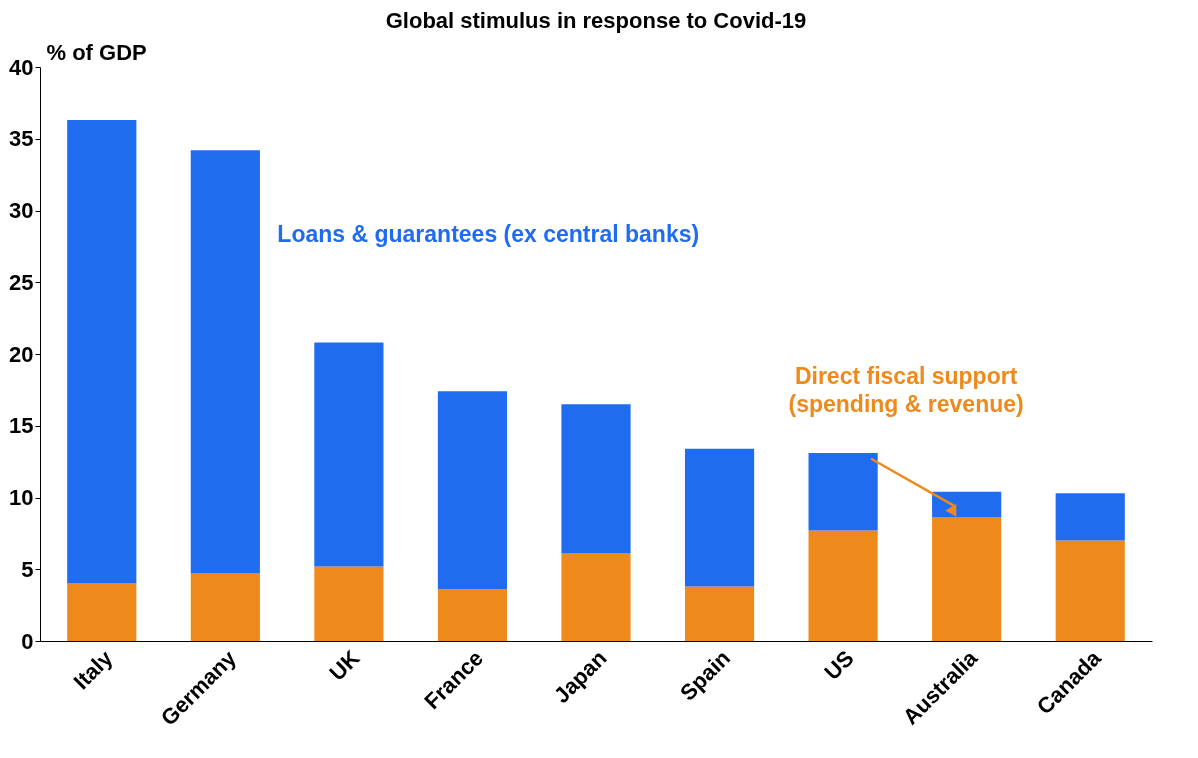 The image size is (1198, 758). I want to click on y-tick-label: 40, so click(21, 67).